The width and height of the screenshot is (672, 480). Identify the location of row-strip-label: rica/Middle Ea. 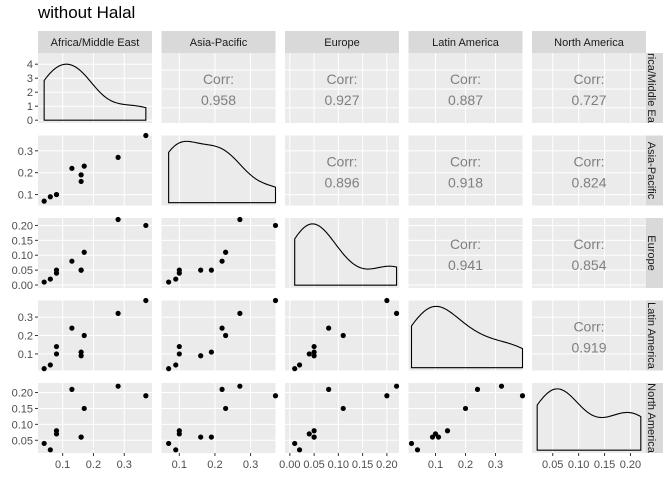
(651, 88).